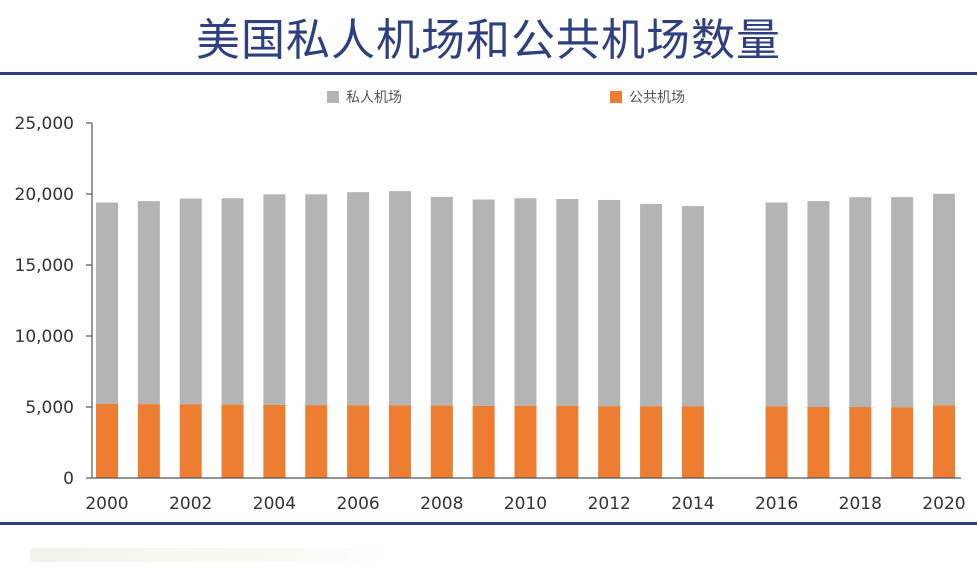 This screenshot has width=977, height=583. I want to click on bar-private-2003, so click(232, 301).